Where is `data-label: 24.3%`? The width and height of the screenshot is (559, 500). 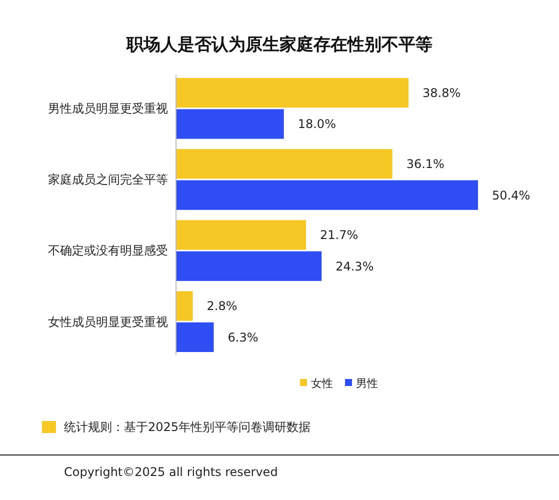 data-label: 24.3% is located at coordinates (355, 266).